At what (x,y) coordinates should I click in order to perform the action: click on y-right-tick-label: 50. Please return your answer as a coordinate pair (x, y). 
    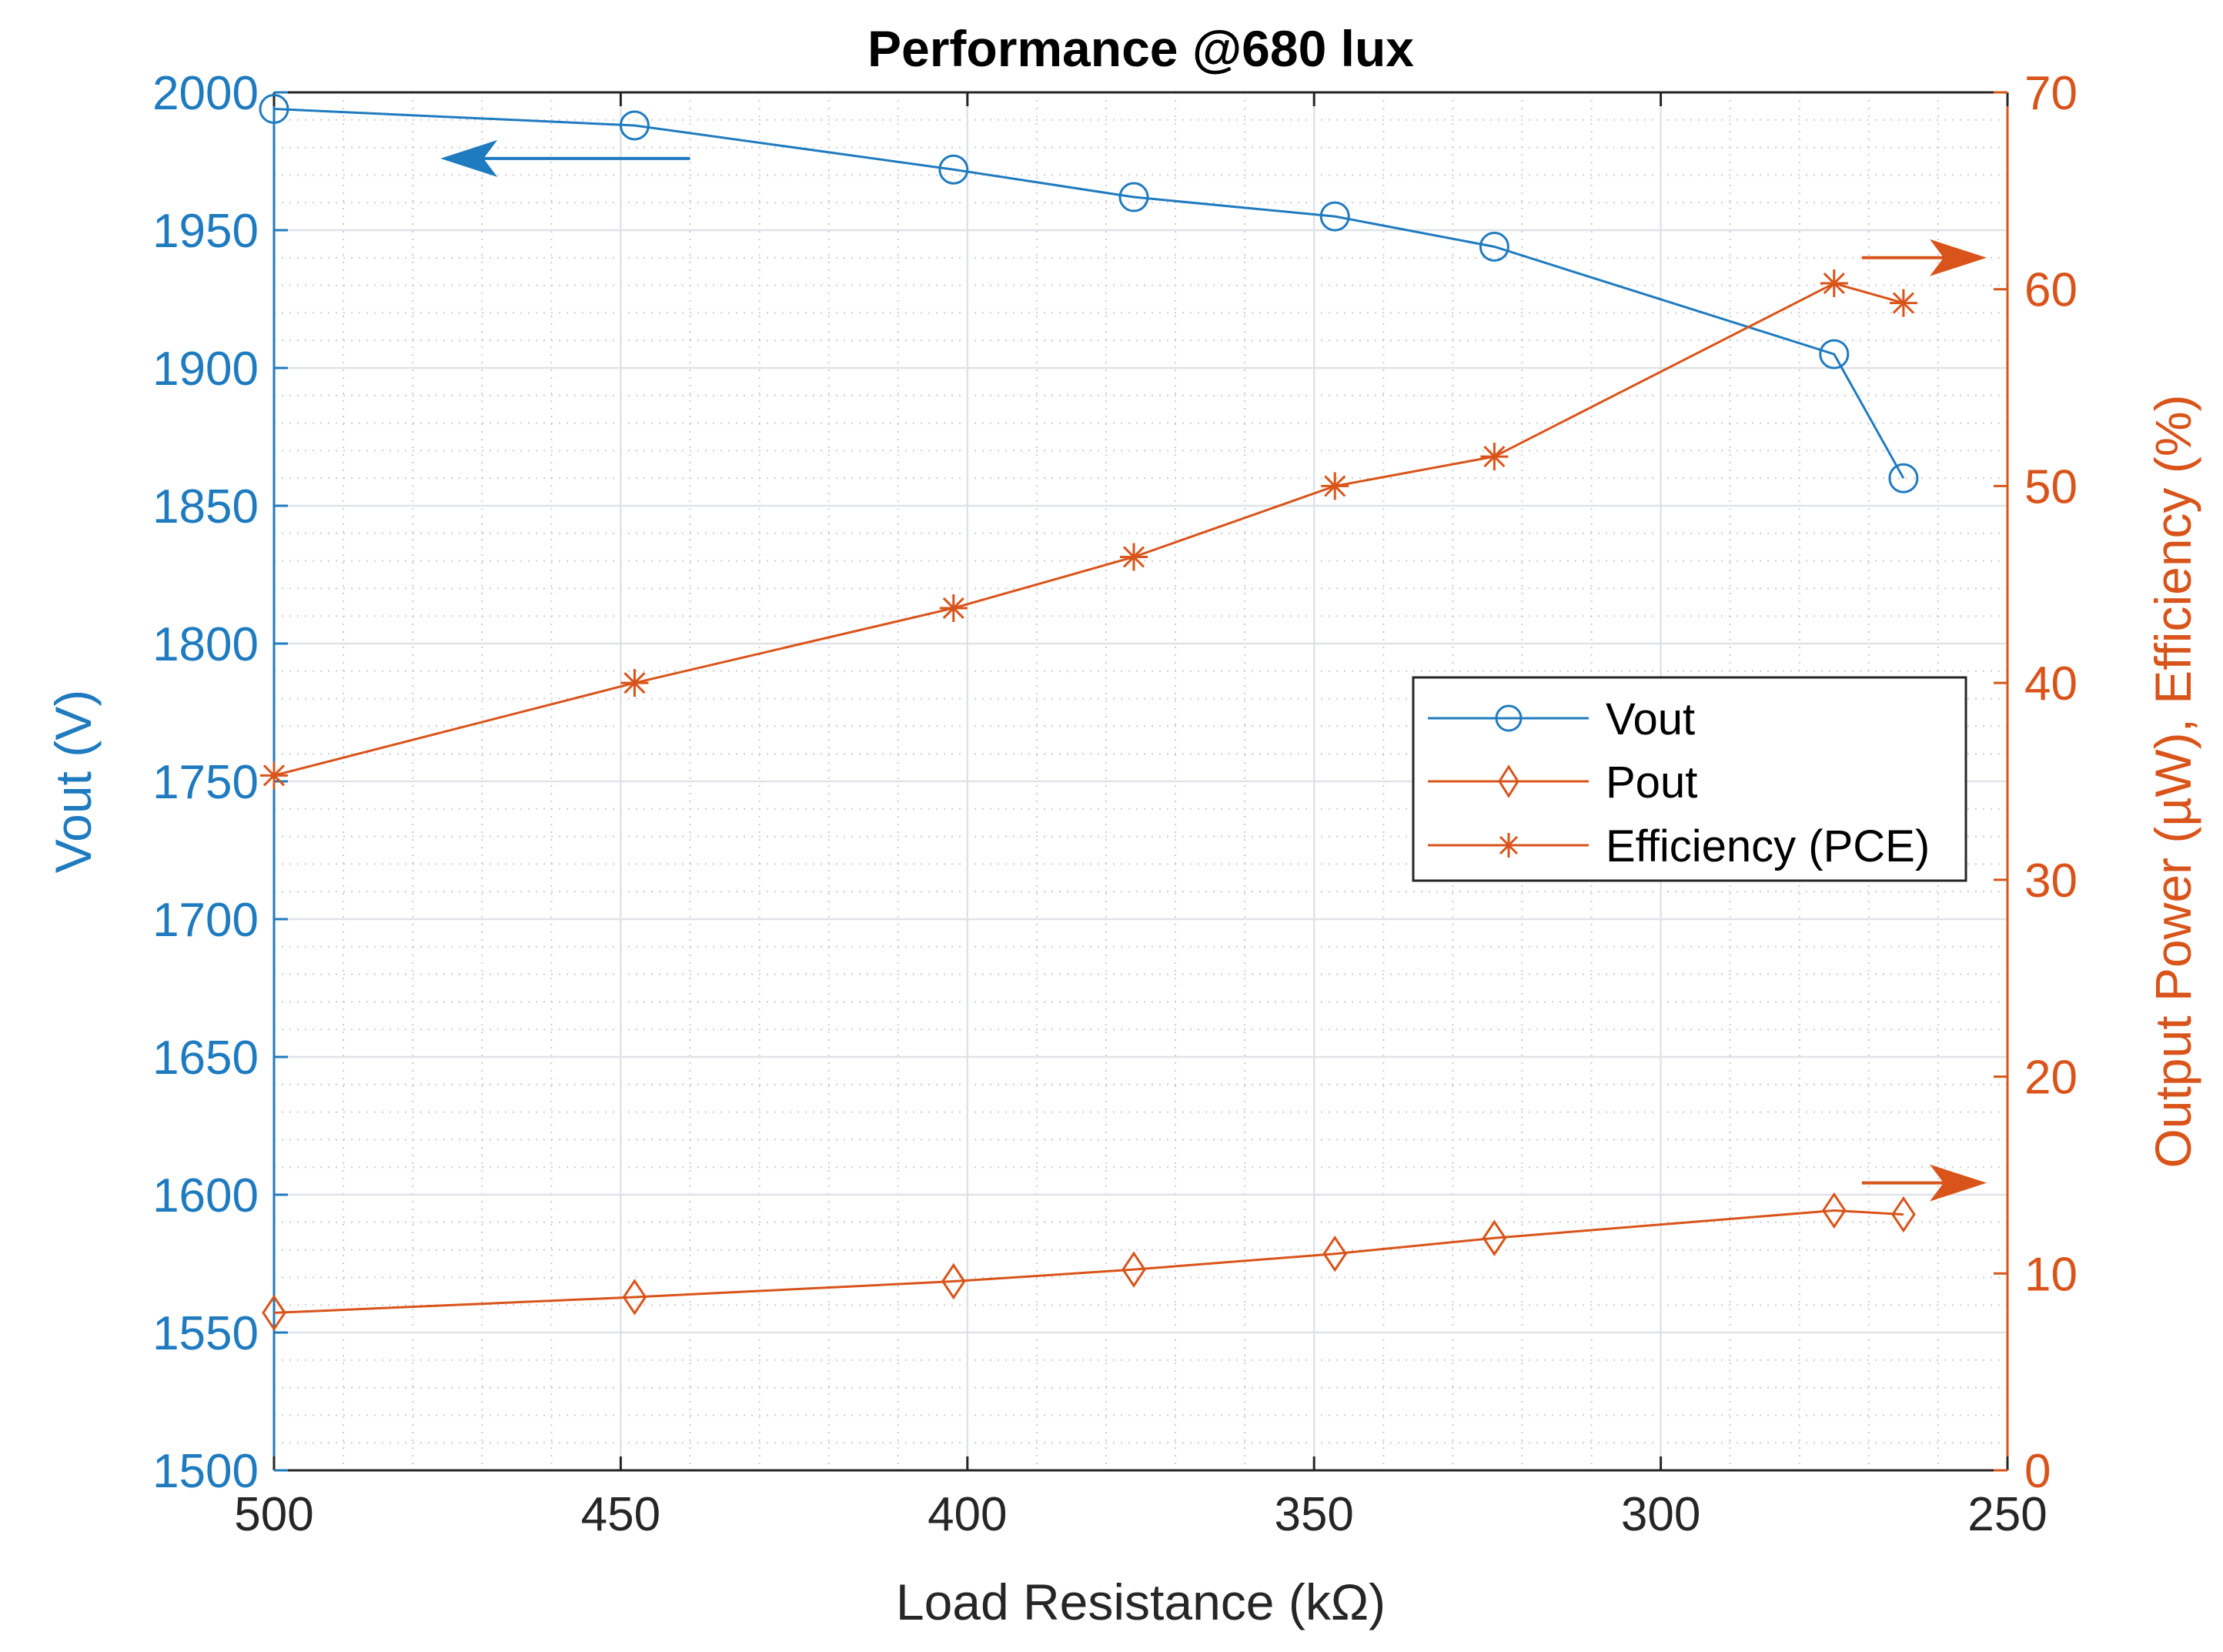
    Looking at the image, I should click on (2051, 486).